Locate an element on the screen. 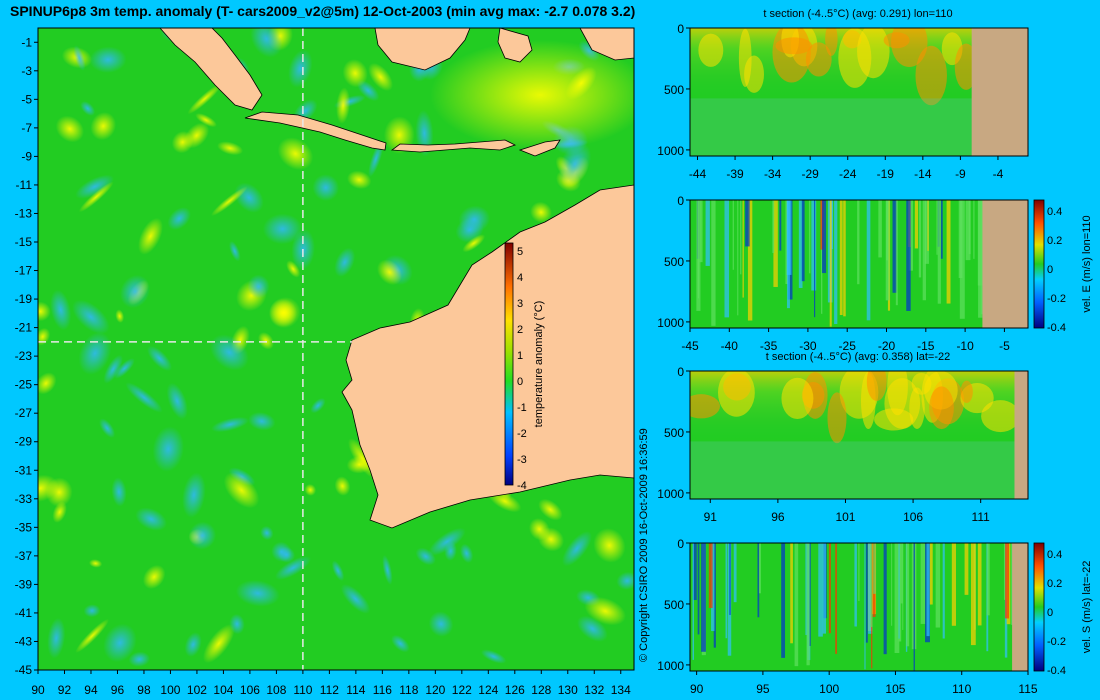  colorbar-tick-label: -3 is located at coordinates (522, 460).